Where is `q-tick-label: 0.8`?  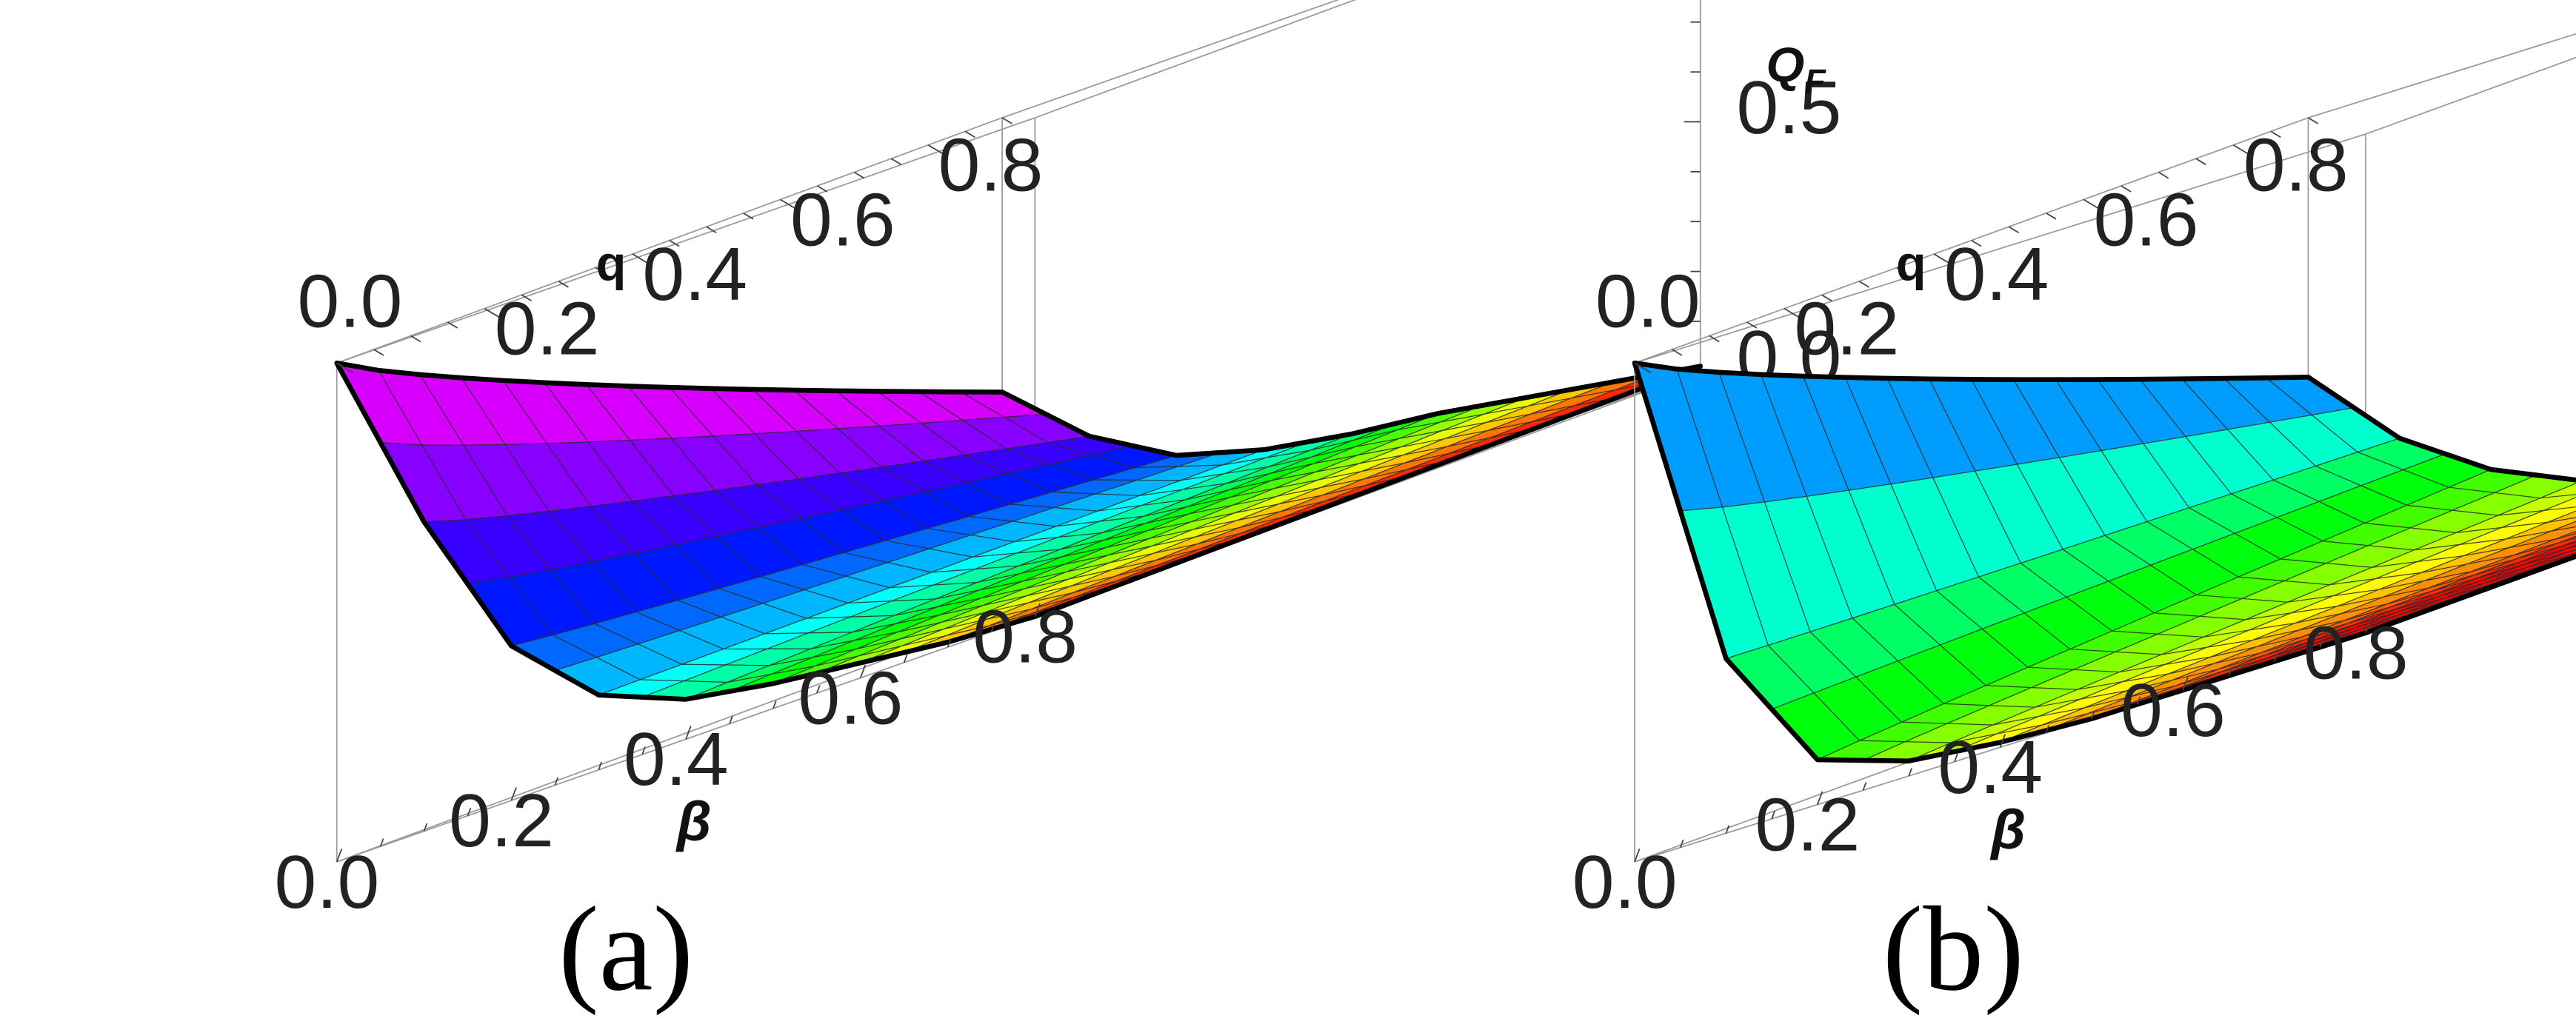
q-tick-label: 0.8 is located at coordinates (2296, 165).